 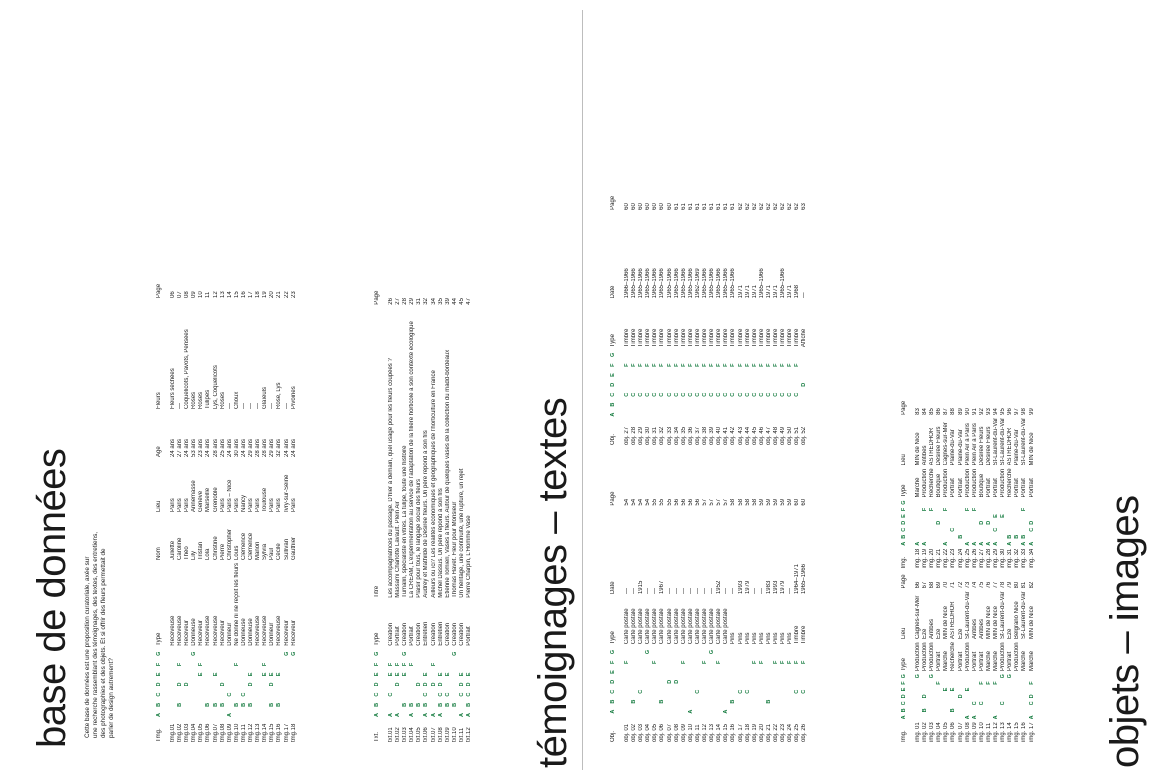 I want to click on cell-lieu: Paris, so click(x=187, y=505).